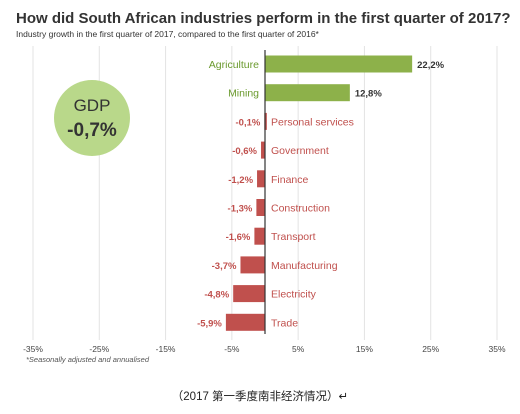  What do you see at coordinates (232, 349) in the screenshot?
I see `x-tick-label: -5%` at bounding box center [232, 349].